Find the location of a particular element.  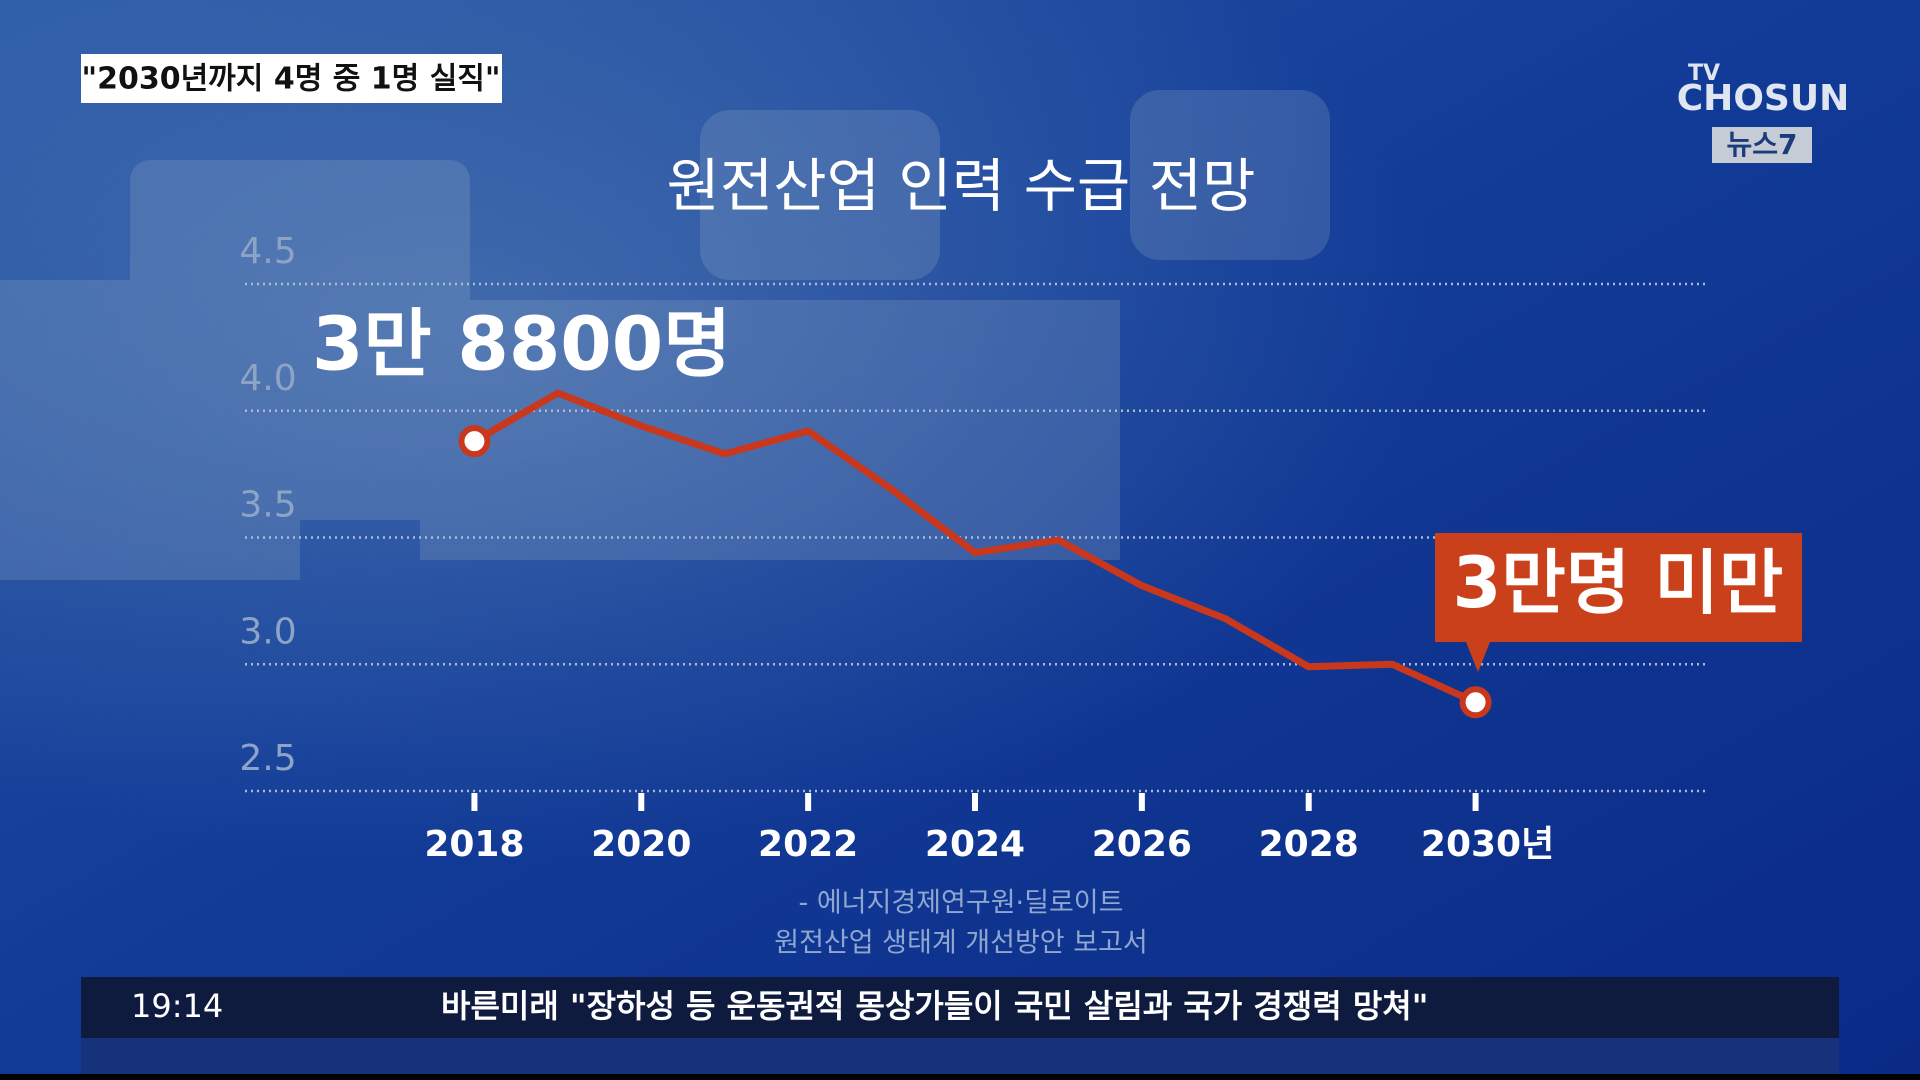

ticker-bar is located at coordinates (960, 1007).